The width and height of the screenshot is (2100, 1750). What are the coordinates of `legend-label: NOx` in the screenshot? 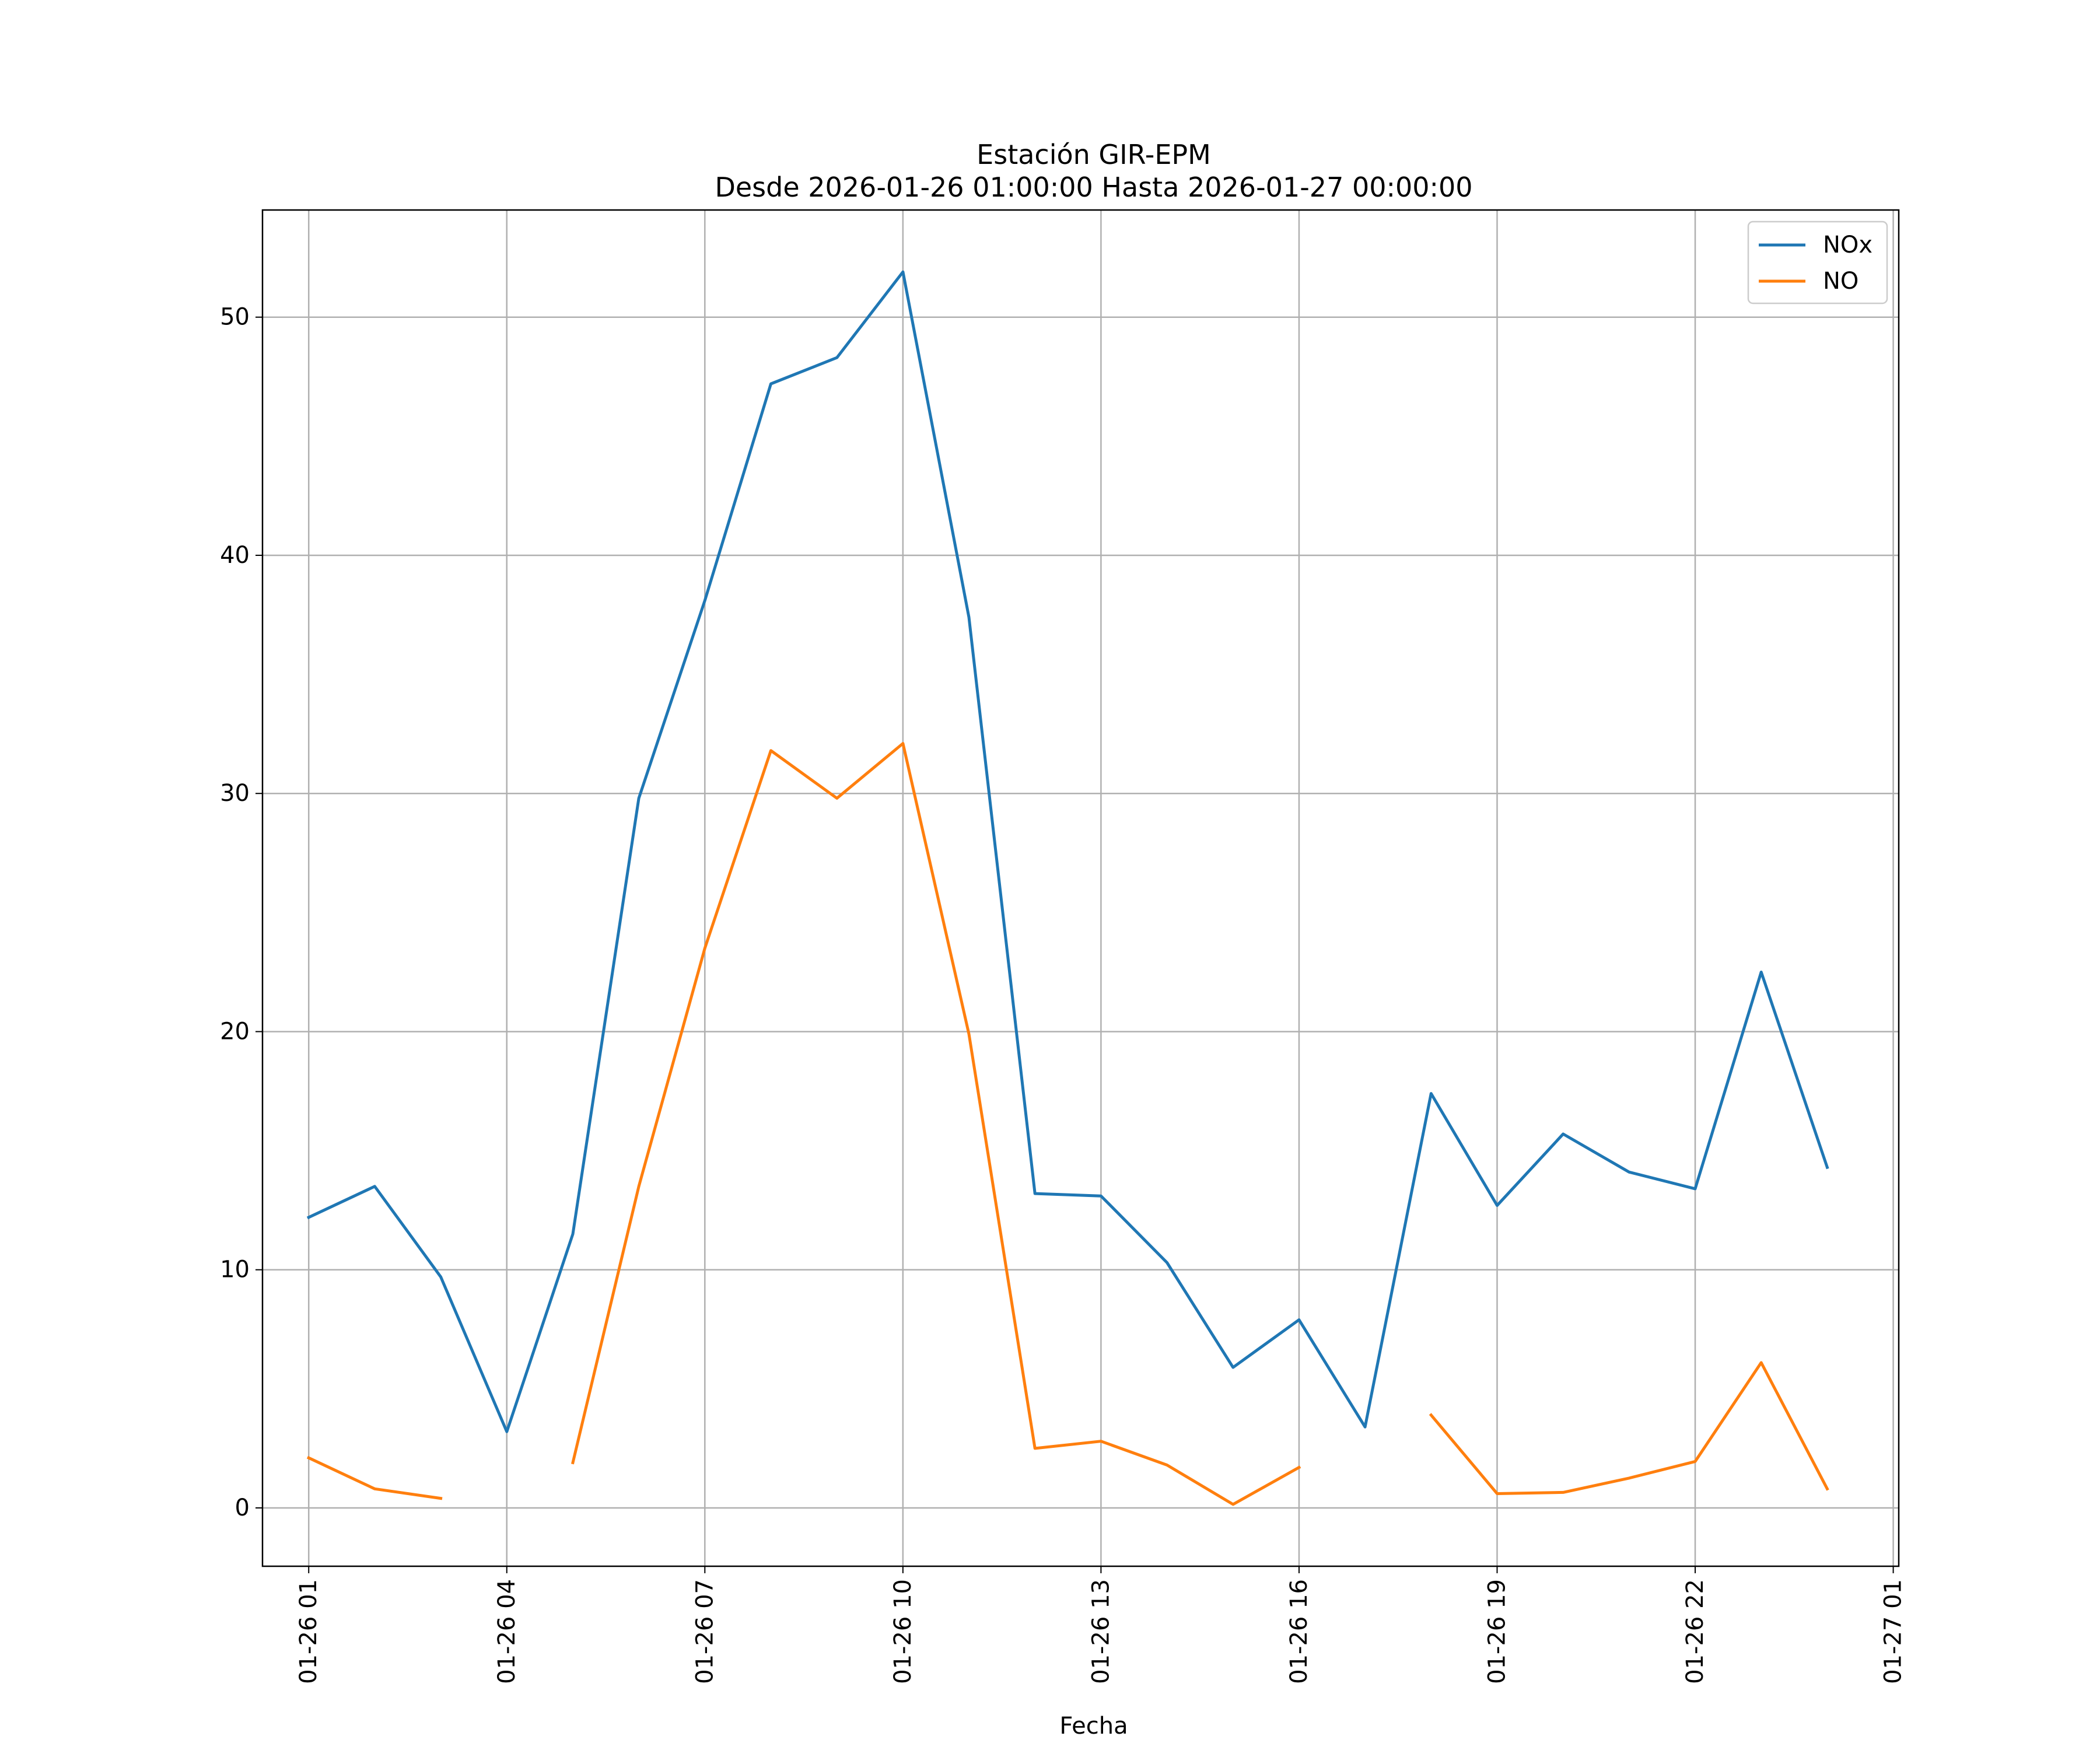 It's located at (1848, 245).